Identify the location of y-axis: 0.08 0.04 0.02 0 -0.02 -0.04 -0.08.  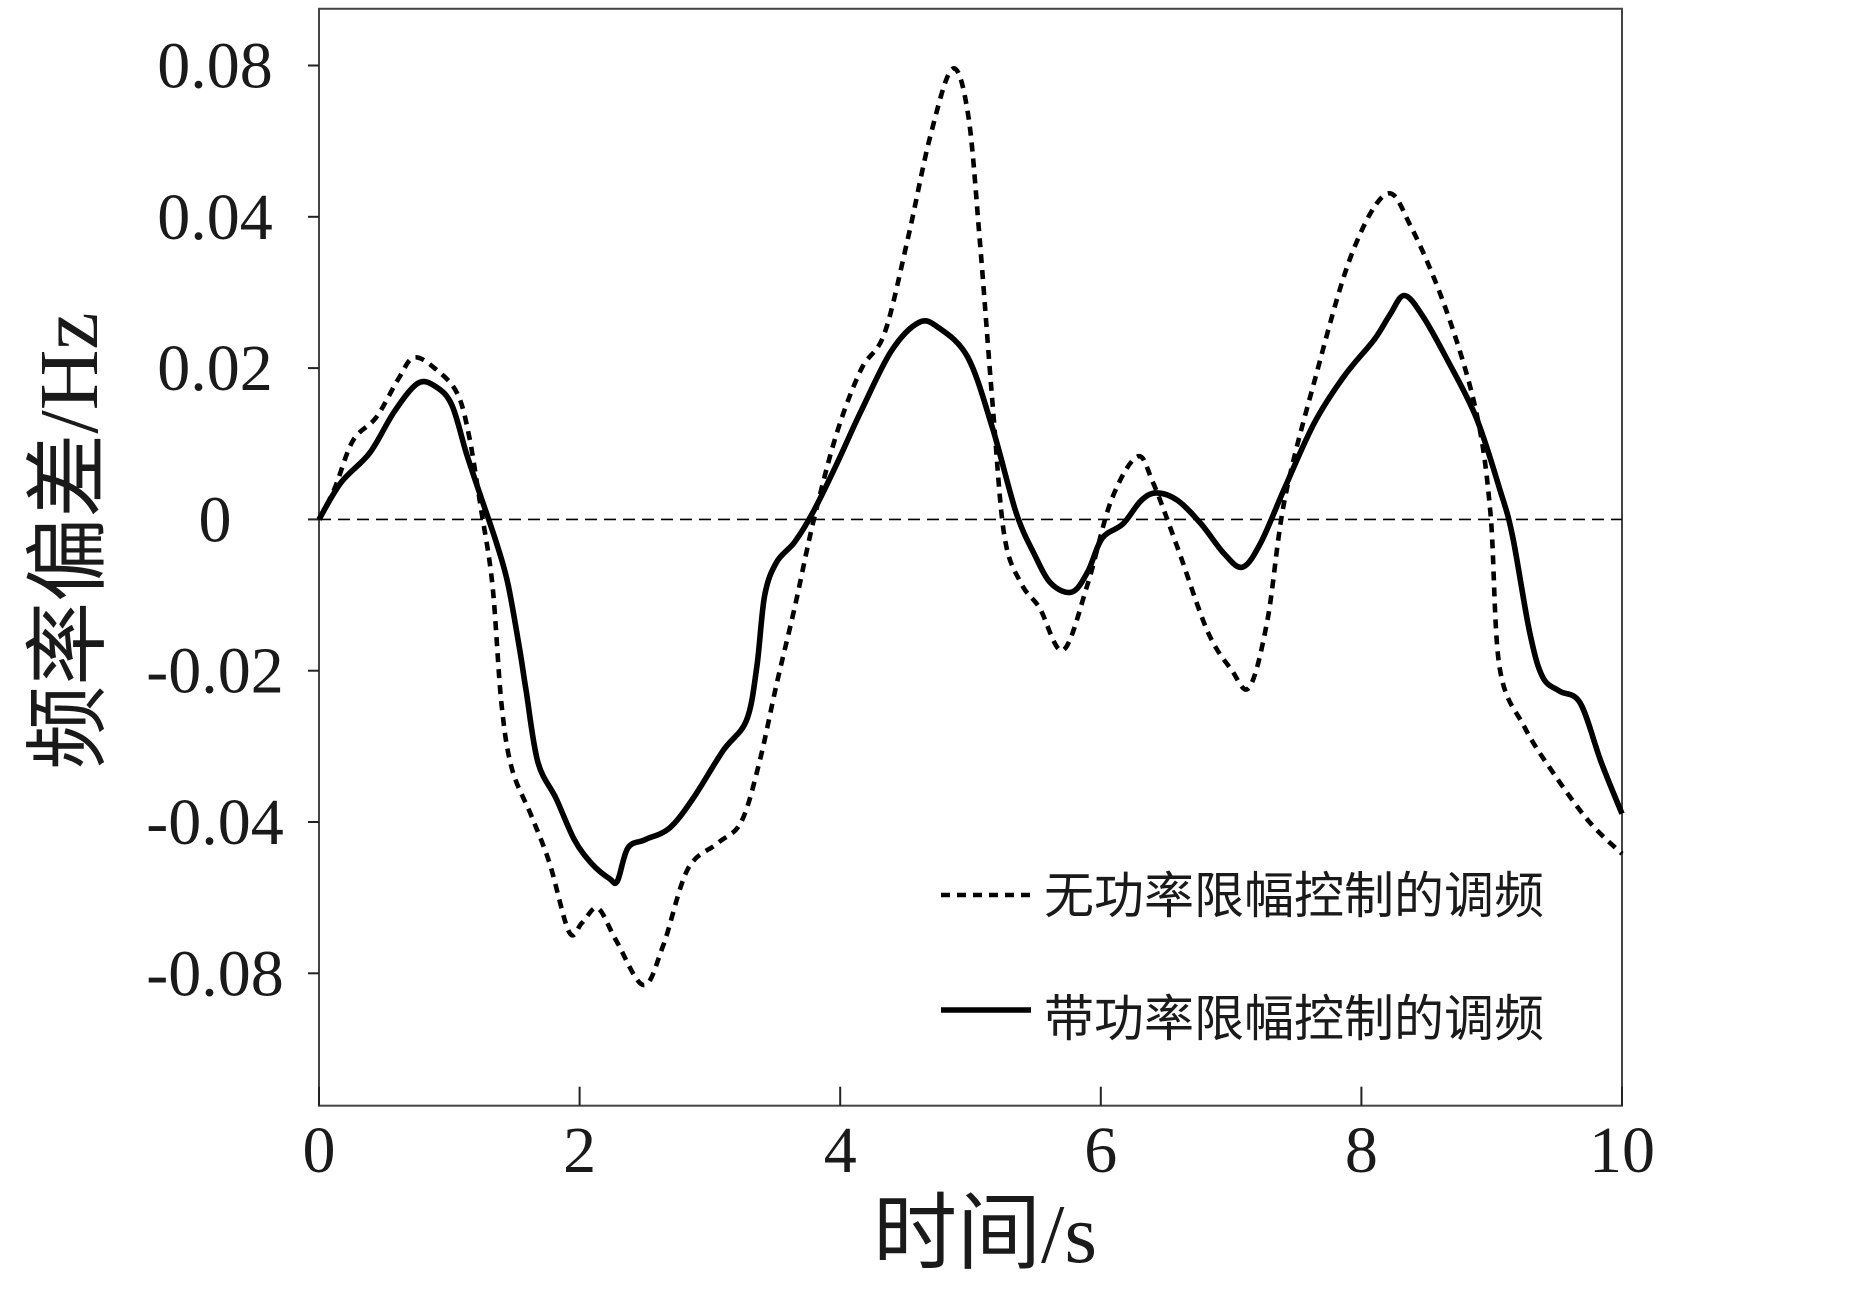
(232, 520).